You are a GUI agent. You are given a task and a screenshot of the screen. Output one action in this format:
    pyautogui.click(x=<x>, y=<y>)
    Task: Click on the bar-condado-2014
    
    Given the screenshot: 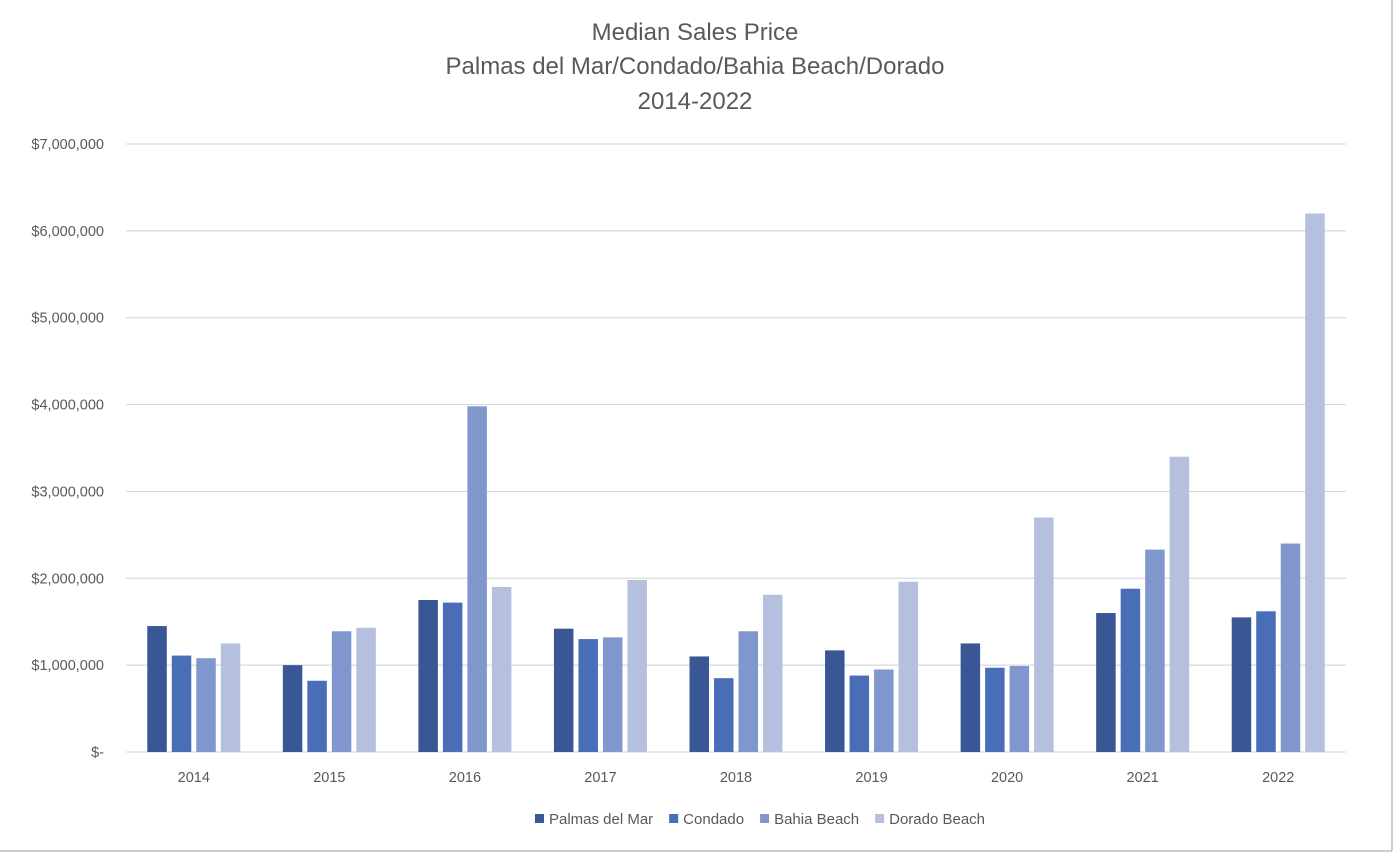 What is the action you would take?
    pyautogui.click(x=181, y=703)
    